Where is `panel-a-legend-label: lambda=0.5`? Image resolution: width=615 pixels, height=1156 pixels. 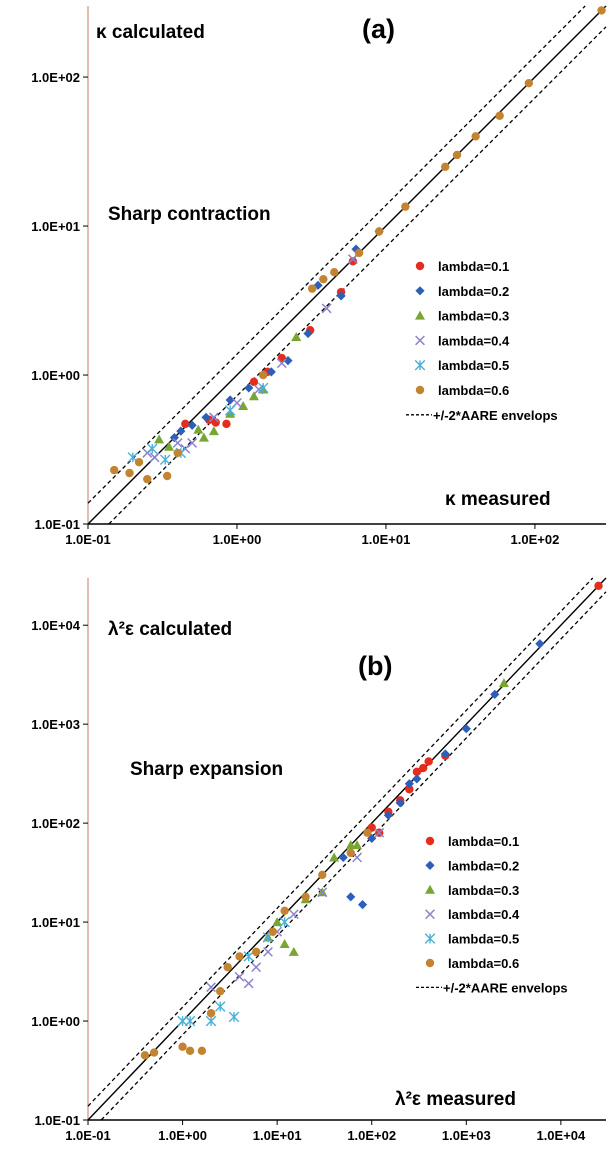
panel-a-legend-label: lambda=0.5 is located at coordinates (473, 365).